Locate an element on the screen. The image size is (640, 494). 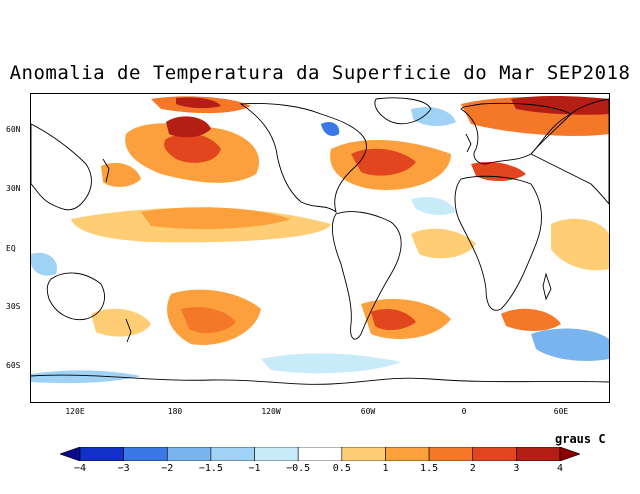
colorbar-label: −2 is located at coordinates (167, 468).